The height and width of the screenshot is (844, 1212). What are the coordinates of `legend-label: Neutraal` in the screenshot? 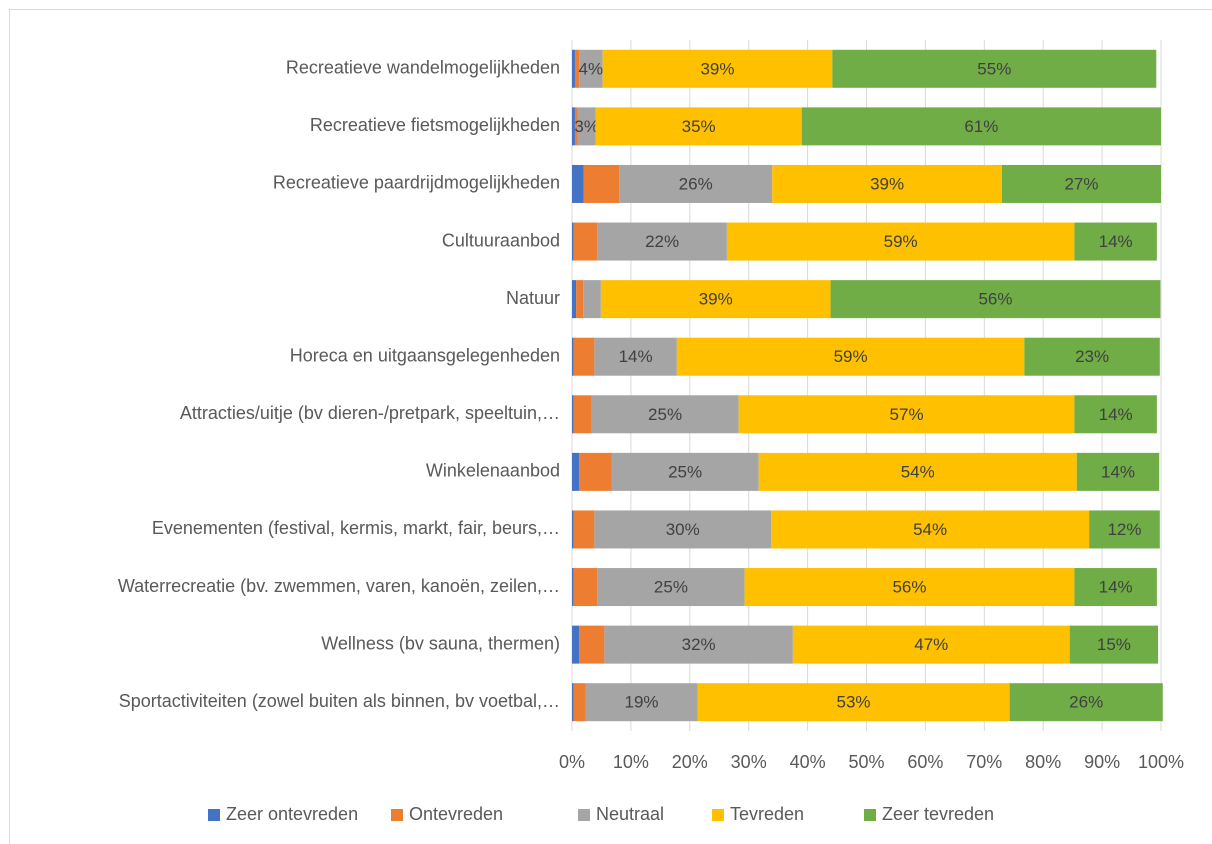 It's located at (630, 814).